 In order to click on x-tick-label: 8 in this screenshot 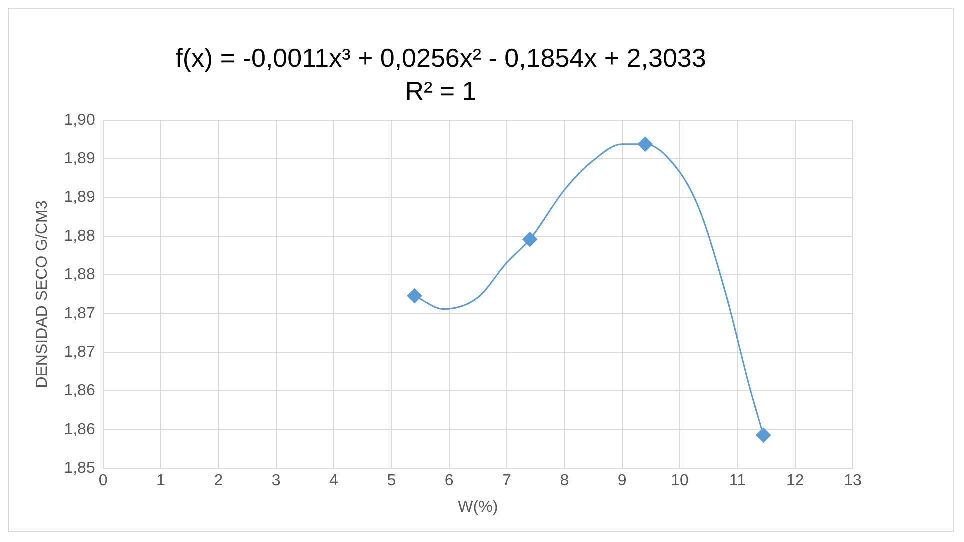, I will do `click(565, 481)`.